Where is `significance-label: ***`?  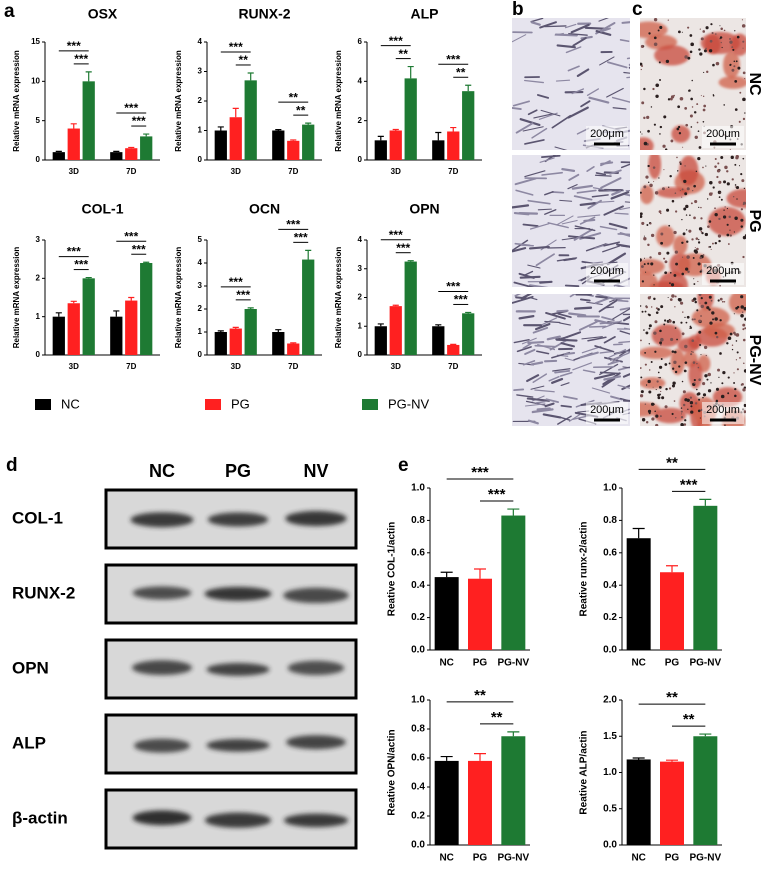
significance-label: *** is located at coordinates (497, 494).